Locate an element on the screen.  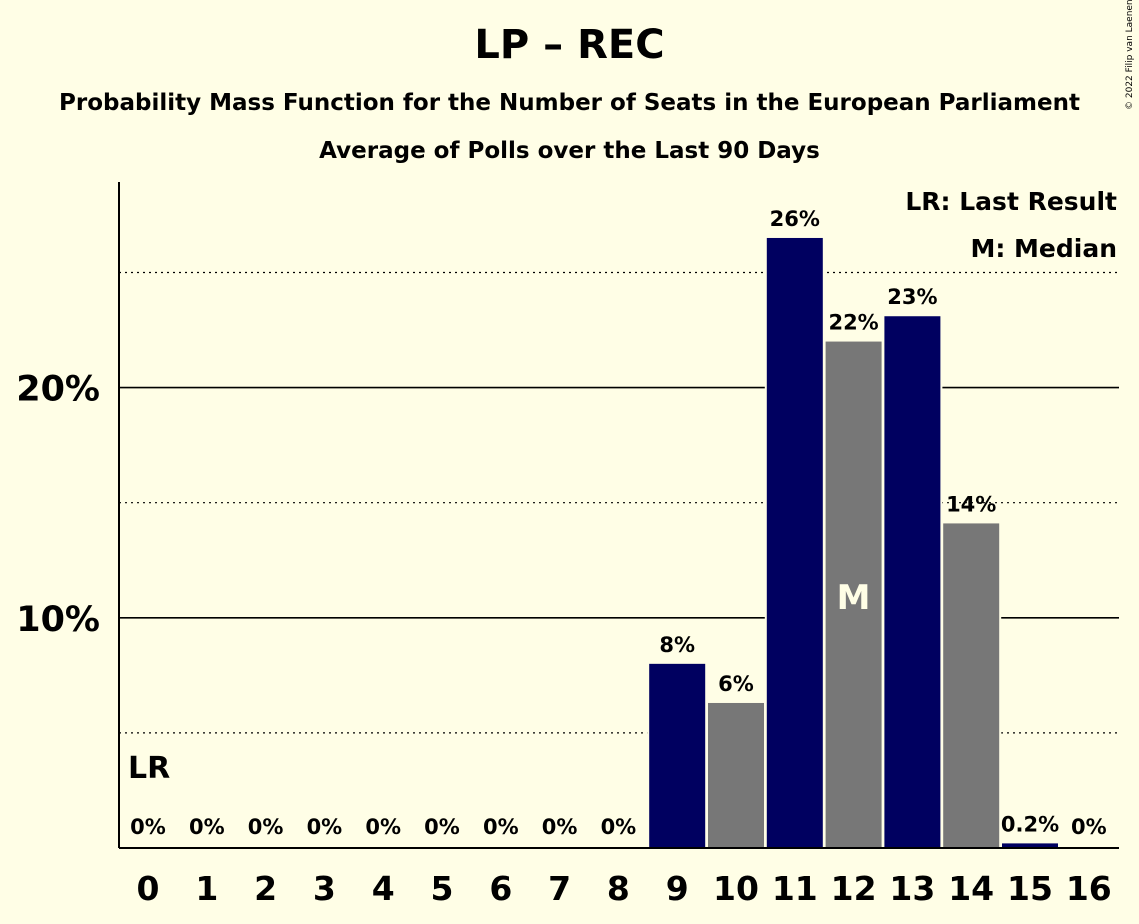
x-tick-label: 14 is located at coordinates (971, 888).